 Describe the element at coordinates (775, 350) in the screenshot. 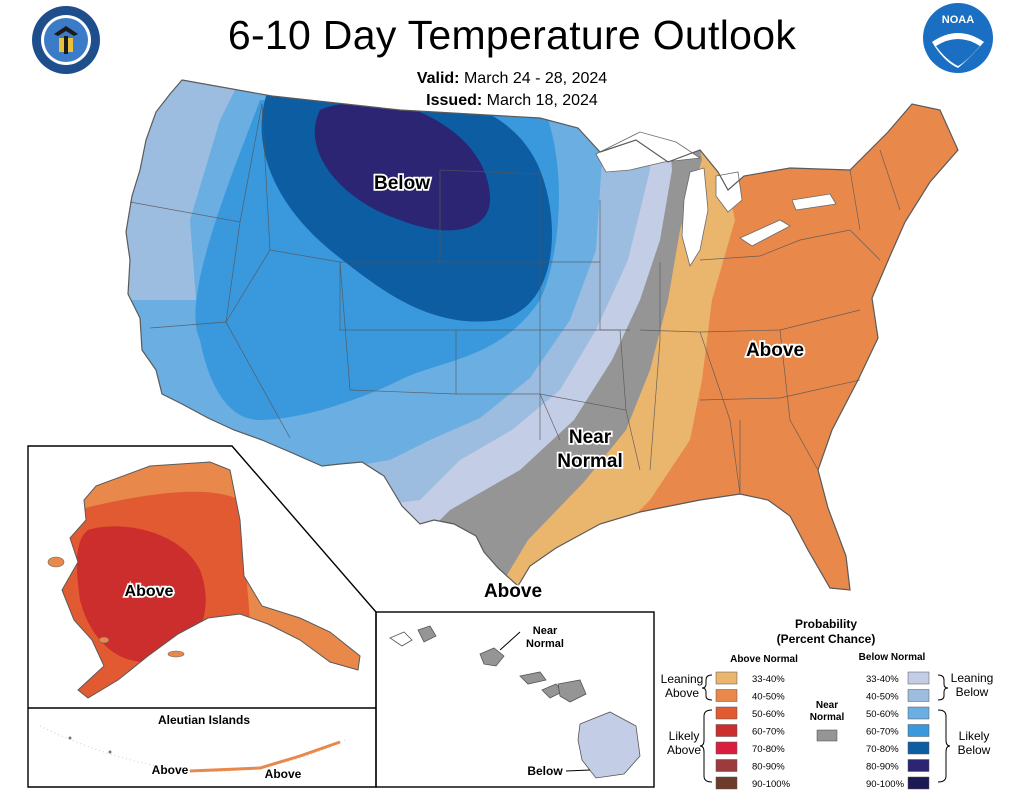

I see `label-conus-above-east: Above` at that location.